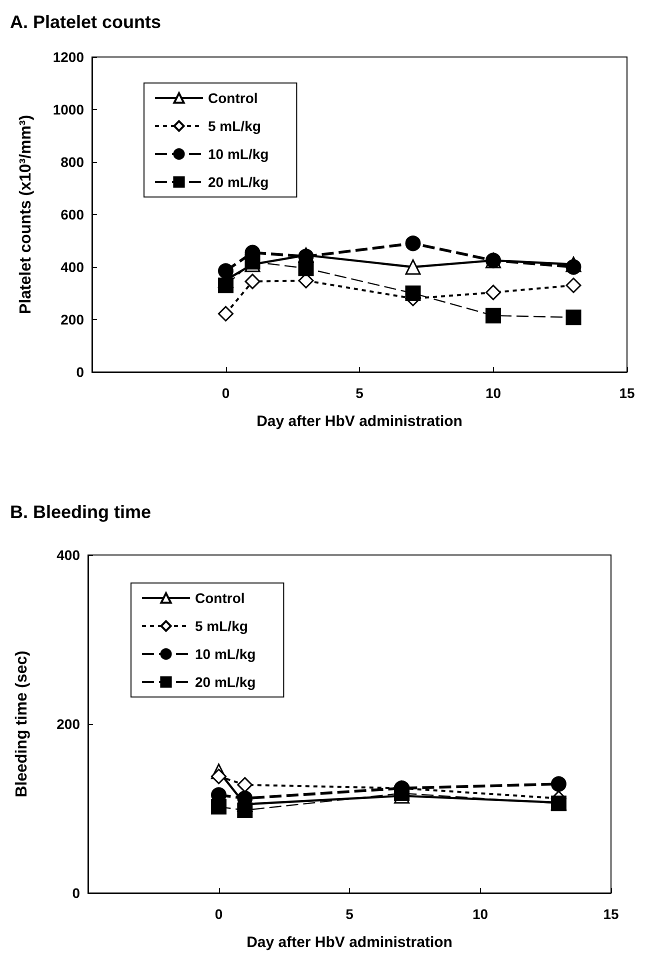  What do you see at coordinates (26, 214) in the screenshot?
I see `y-axis-title: Platelet counts (x10³/mm³)` at bounding box center [26, 214].